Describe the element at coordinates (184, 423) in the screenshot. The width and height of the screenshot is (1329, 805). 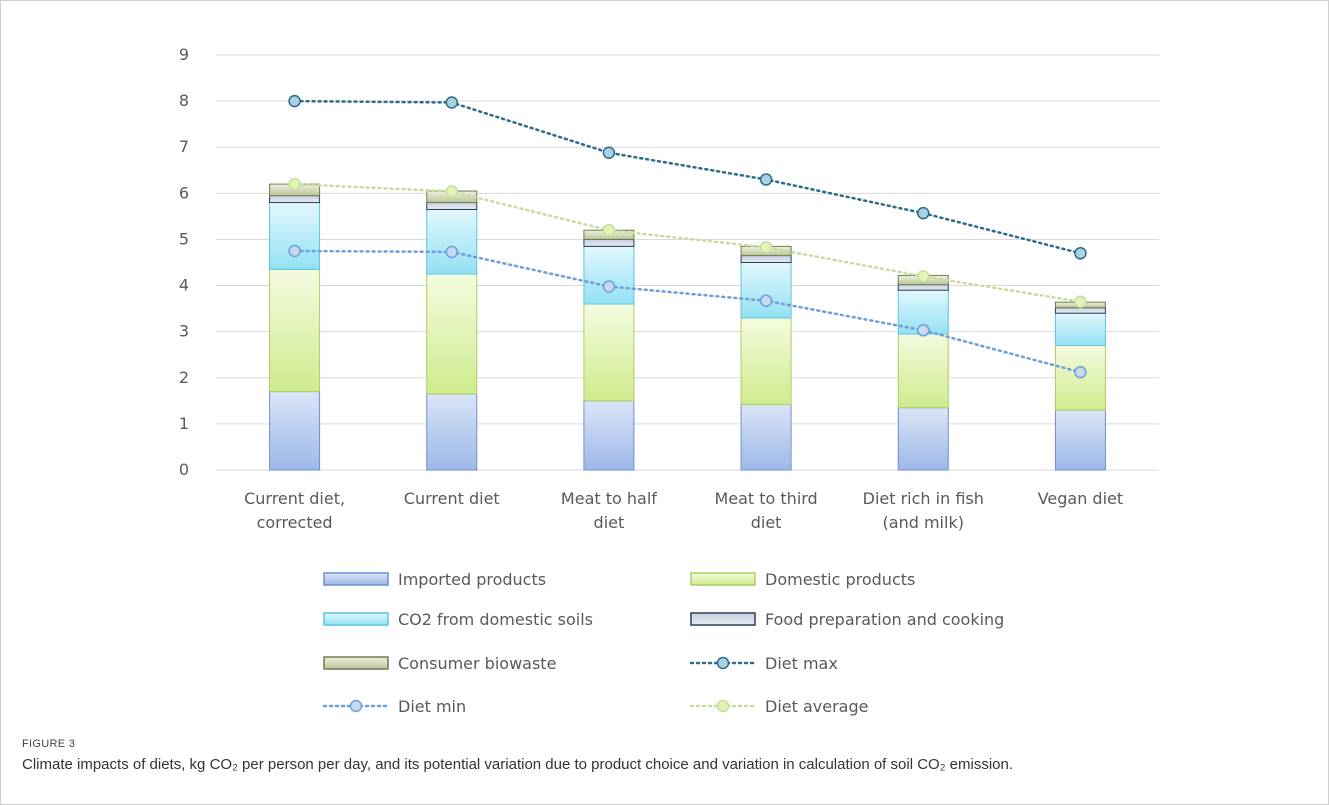
I see `y-tick-label-1: 1` at that location.